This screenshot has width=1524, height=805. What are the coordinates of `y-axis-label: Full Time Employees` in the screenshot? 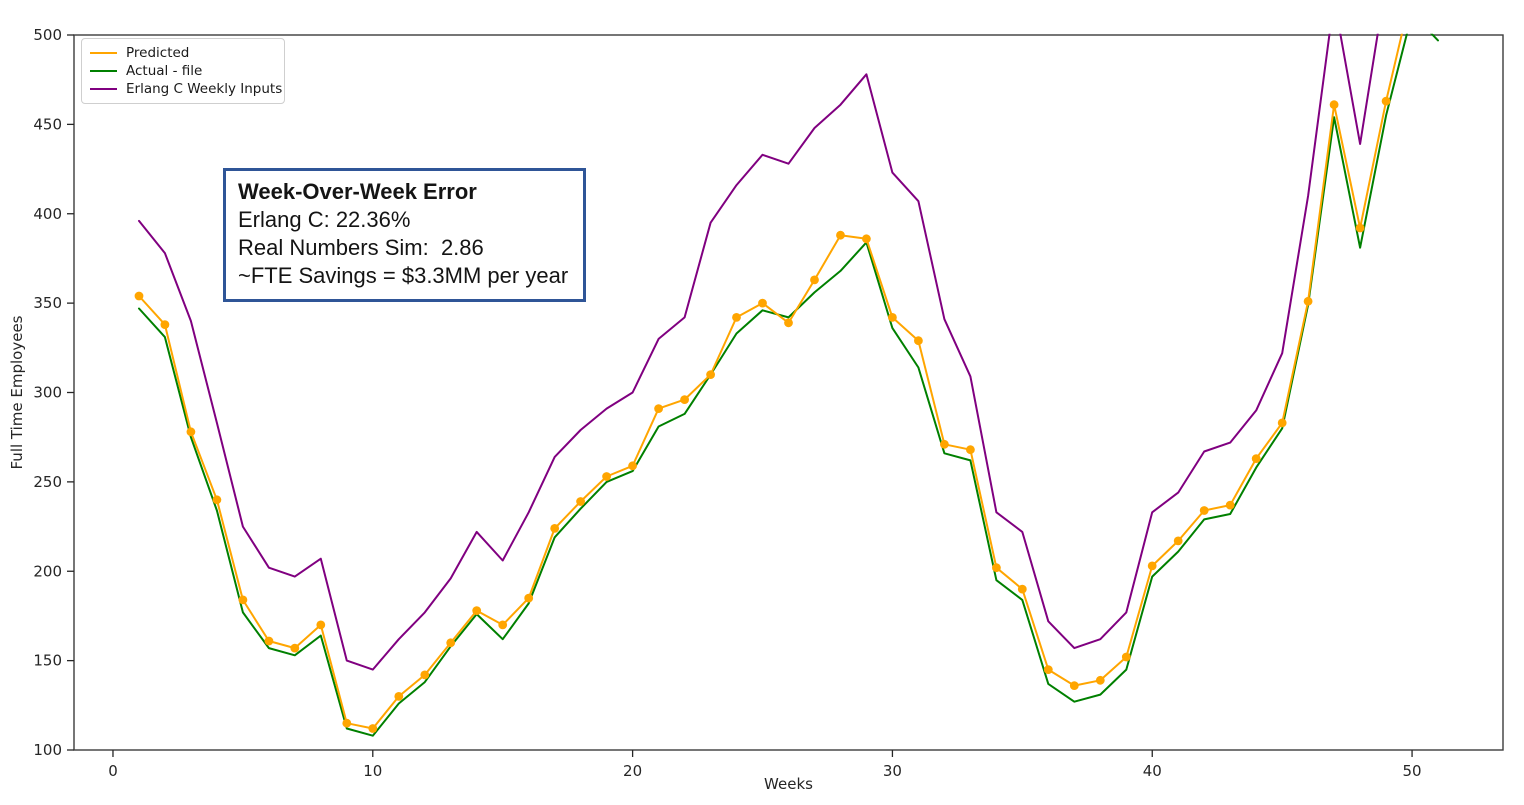 It's located at (17, 392).